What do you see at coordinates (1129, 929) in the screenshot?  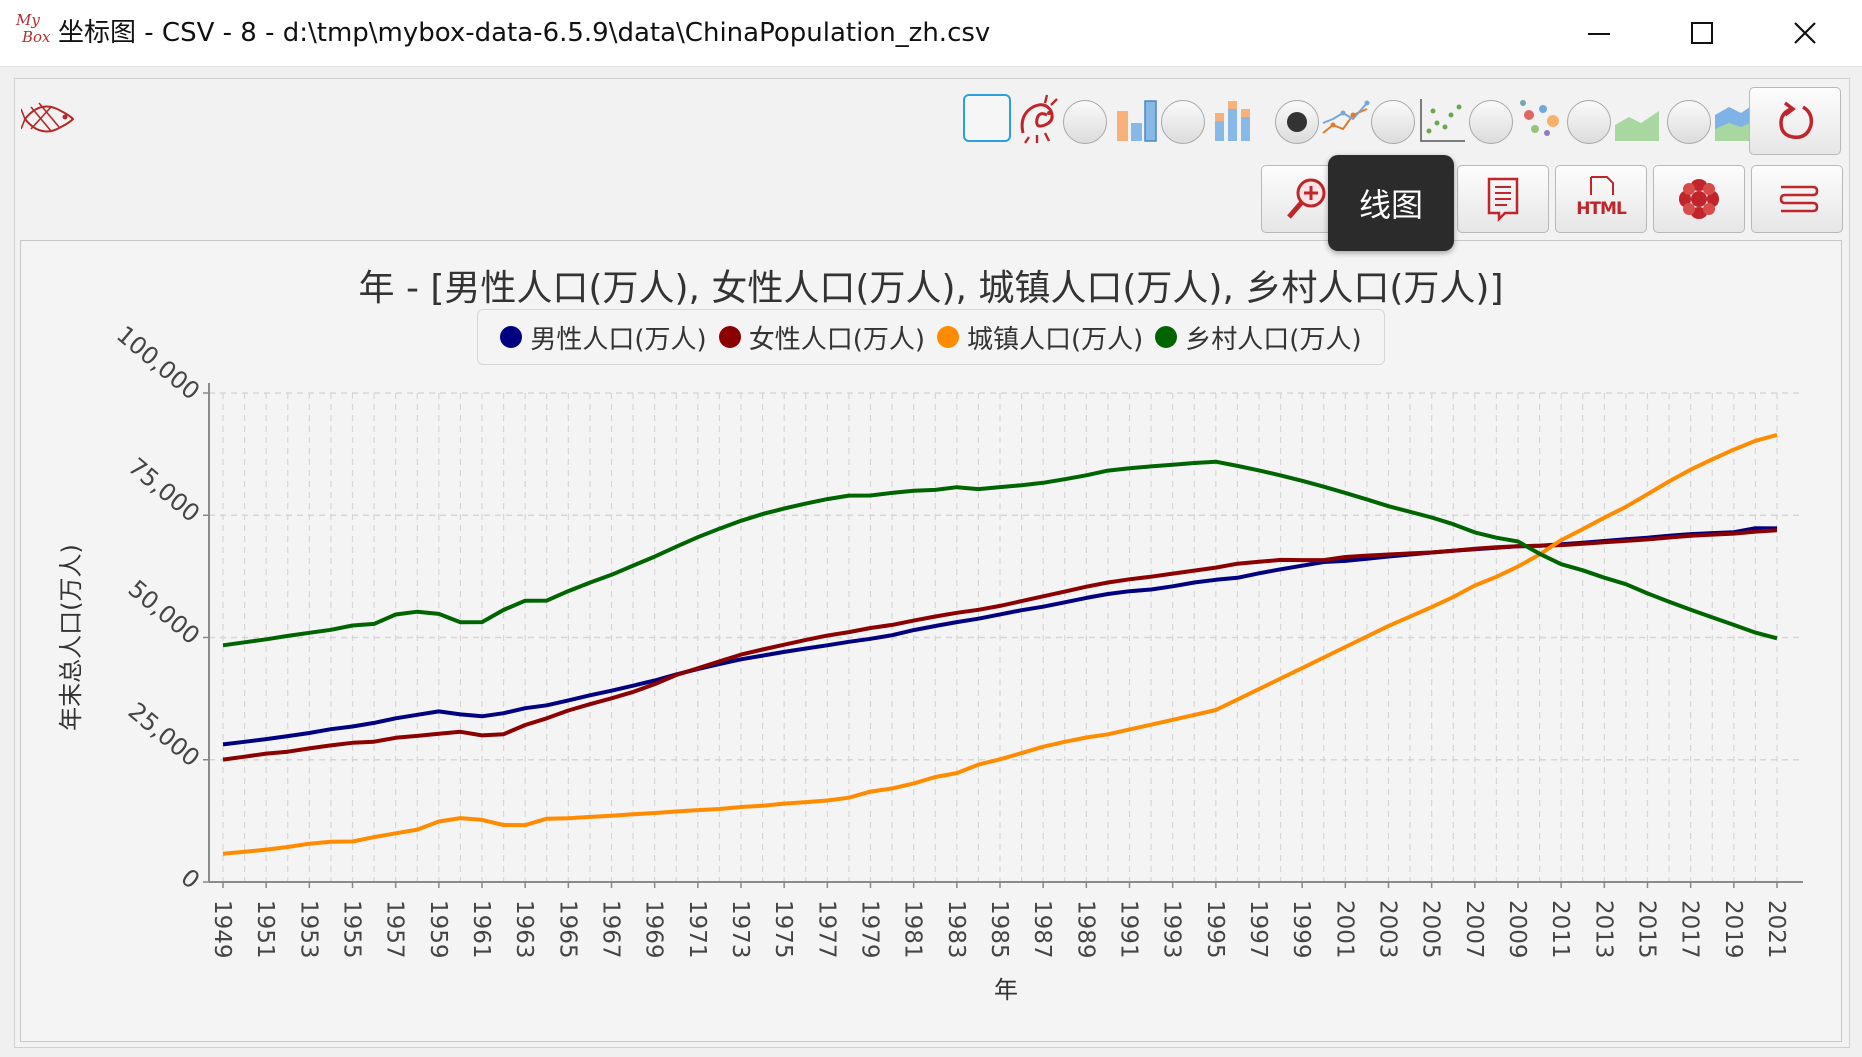 I see `x-tick-label: 1991` at bounding box center [1129, 929].